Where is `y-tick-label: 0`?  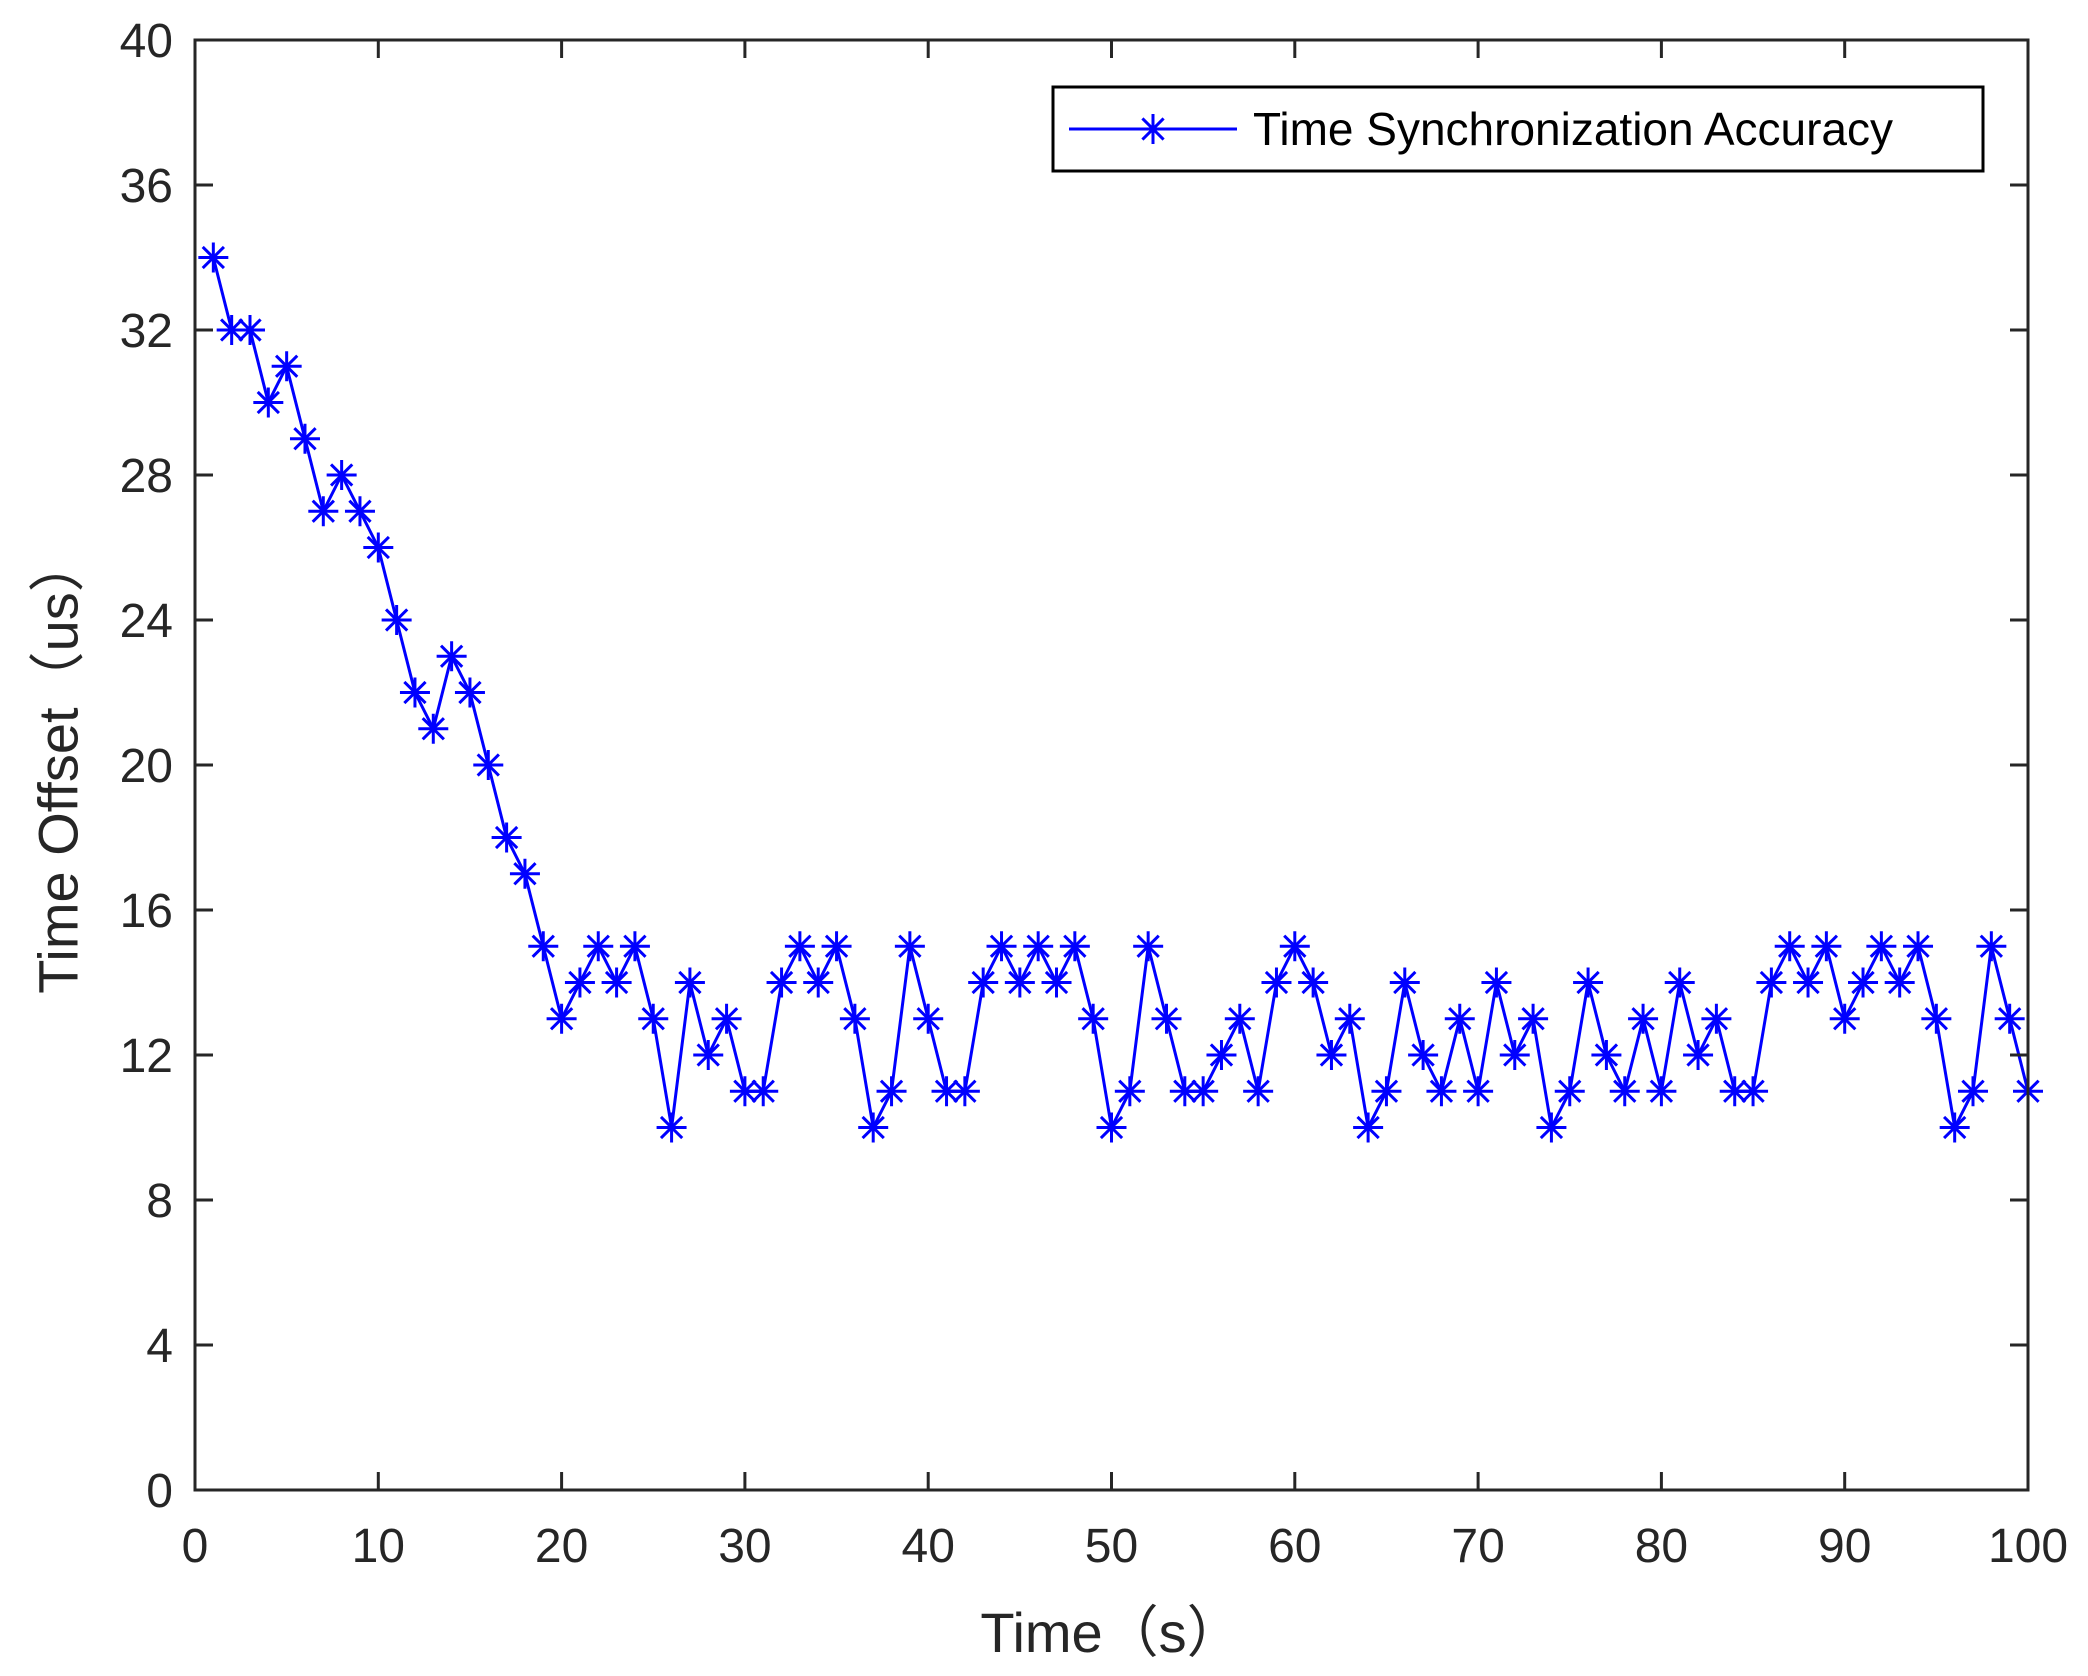 y-tick-label: 0 is located at coordinates (159, 1491).